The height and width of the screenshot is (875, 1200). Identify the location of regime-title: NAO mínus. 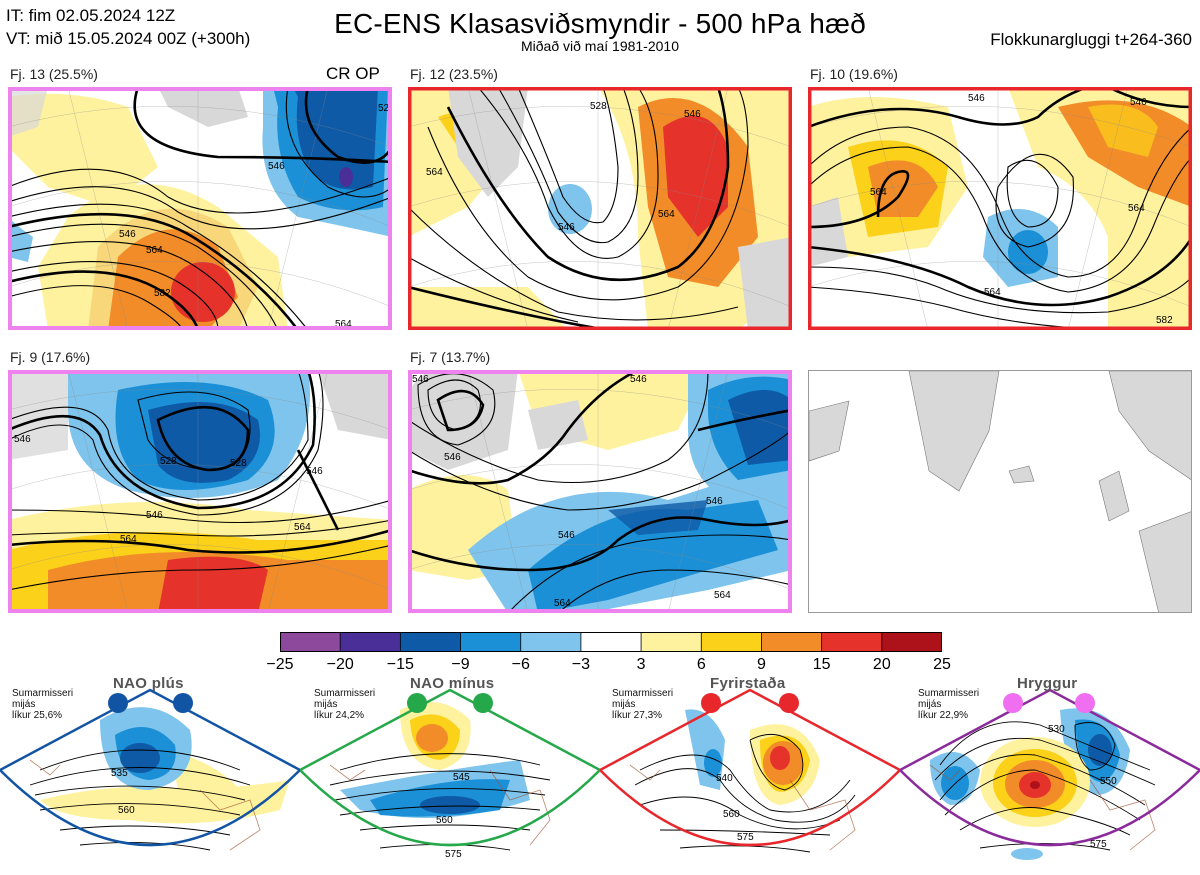
(452, 683).